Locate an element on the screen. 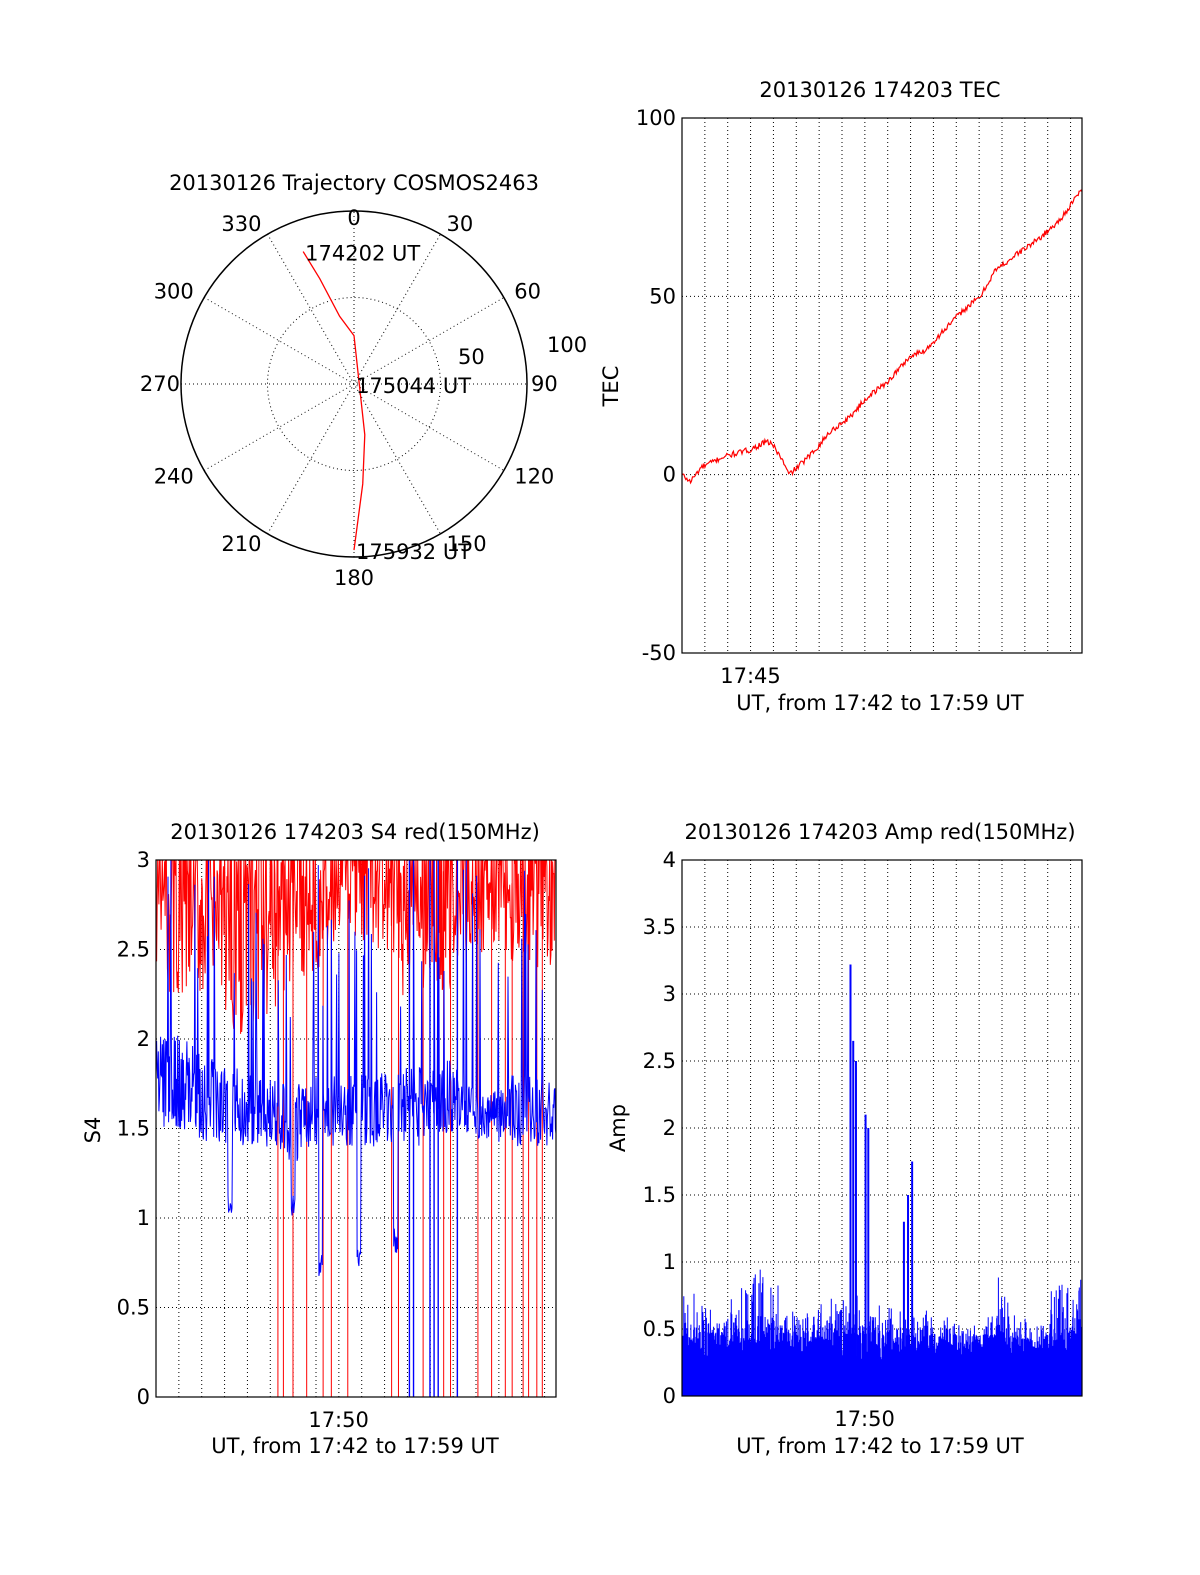 Image resolution: width=1200 pixels, height=1575 pixels. tec-series-line is located at coordinates (882, 337).